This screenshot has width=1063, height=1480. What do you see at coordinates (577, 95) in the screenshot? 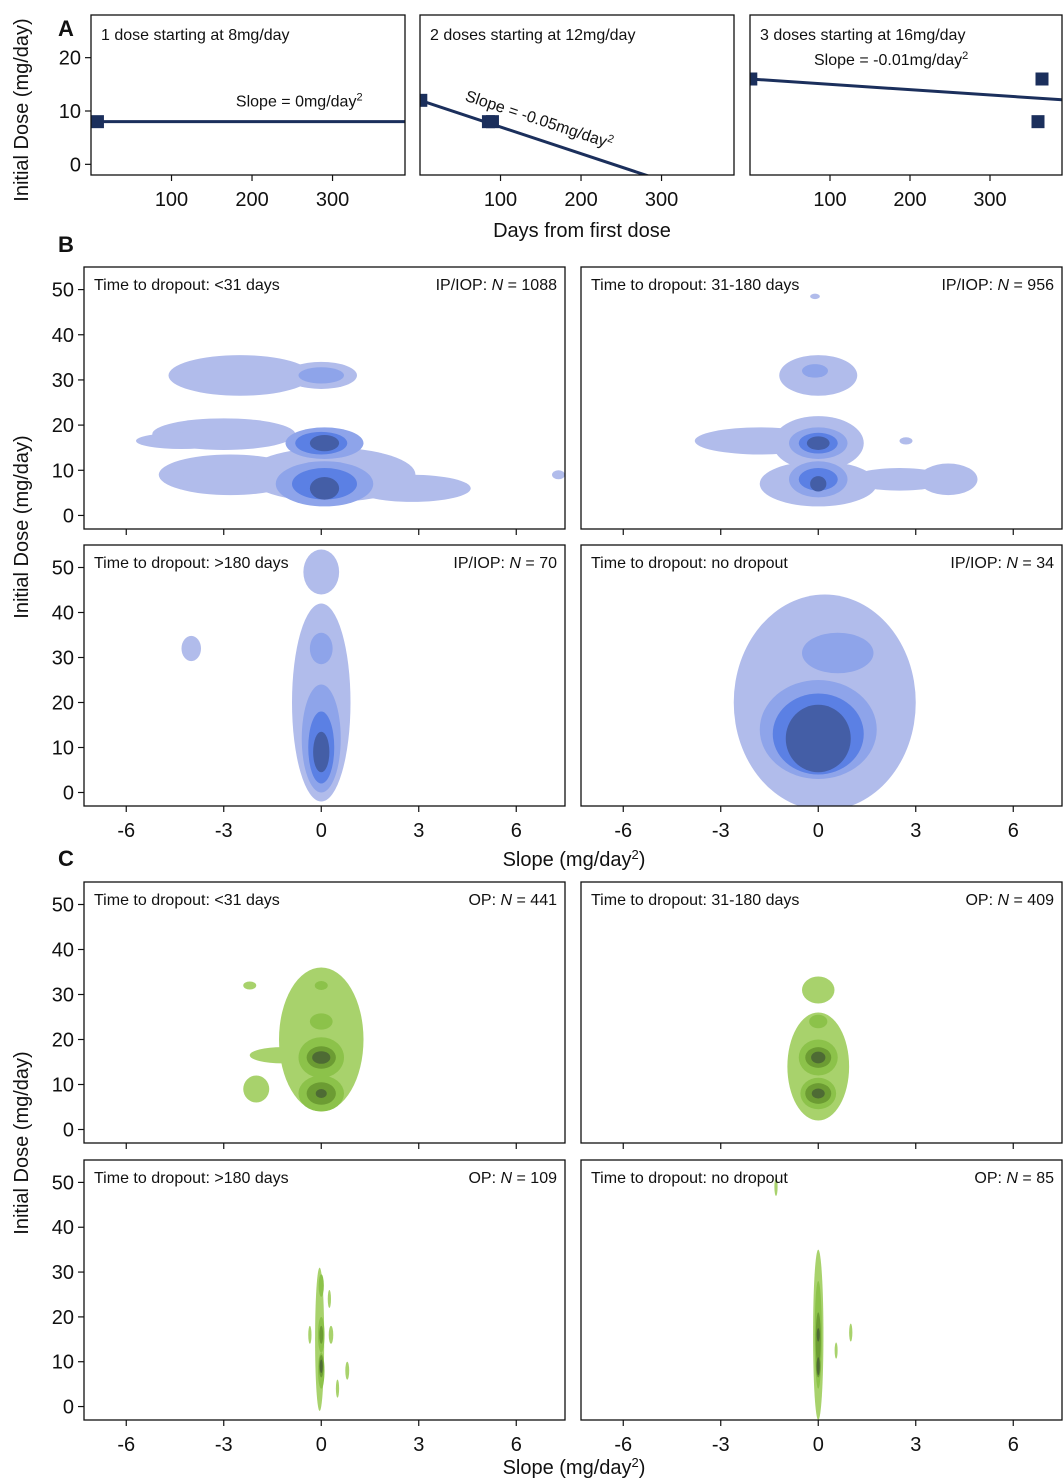
I see `subplot-a2-frame` at bounding box center [577, 95].